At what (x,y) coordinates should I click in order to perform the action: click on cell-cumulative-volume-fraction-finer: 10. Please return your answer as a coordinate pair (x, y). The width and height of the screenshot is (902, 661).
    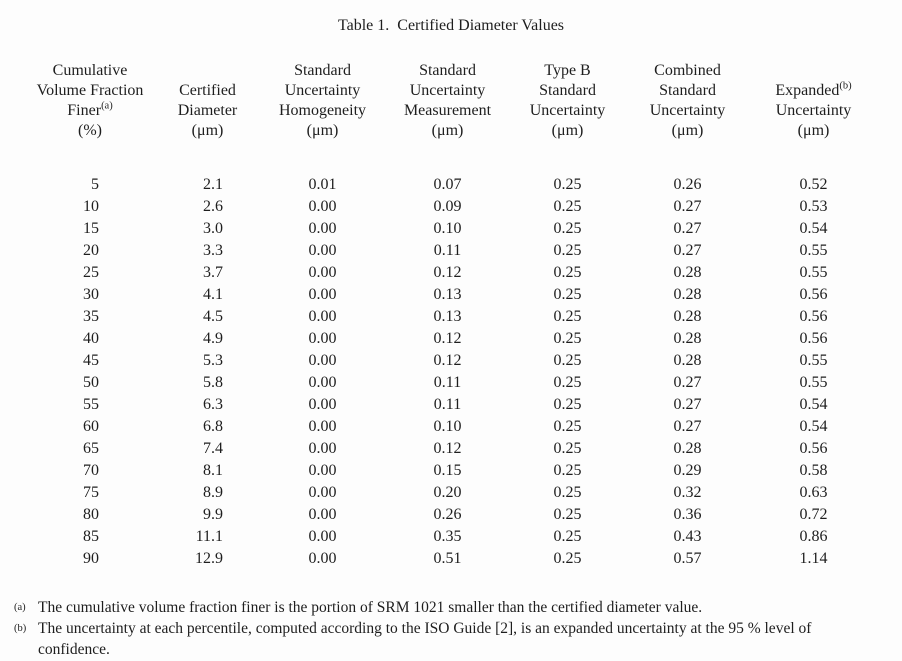
    Looking at the image, I should click on (90, 207).